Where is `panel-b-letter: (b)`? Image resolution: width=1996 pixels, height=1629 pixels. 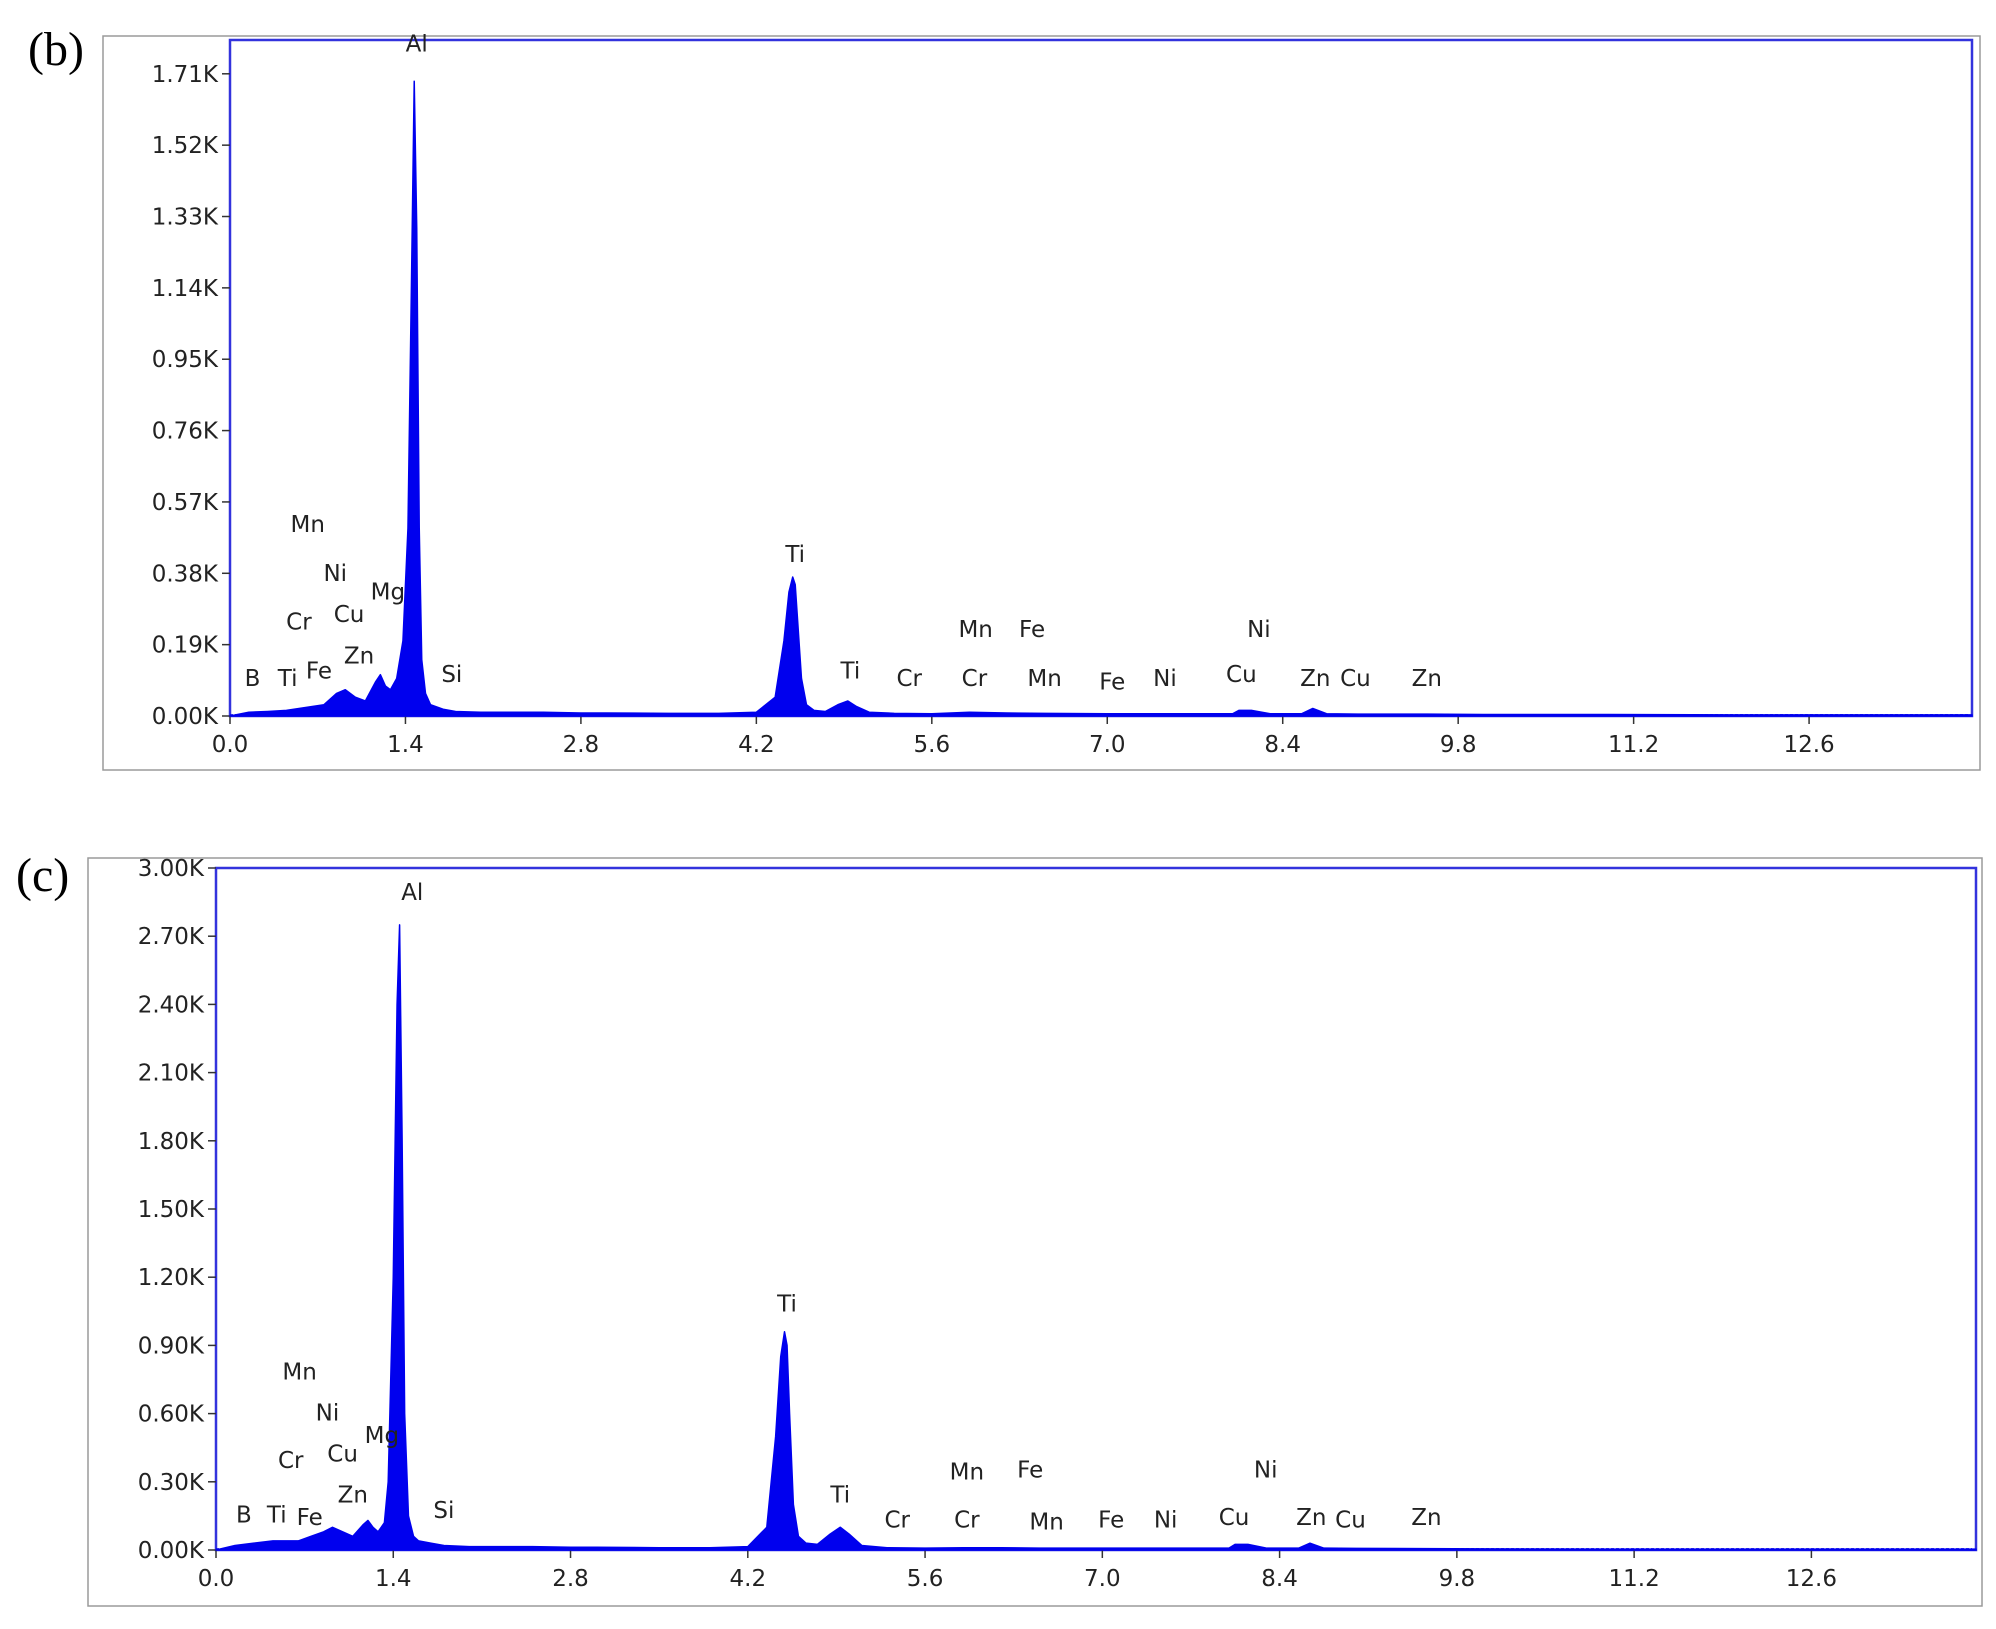 panel-b-letter: (b) is located at coordinates (56, 49).